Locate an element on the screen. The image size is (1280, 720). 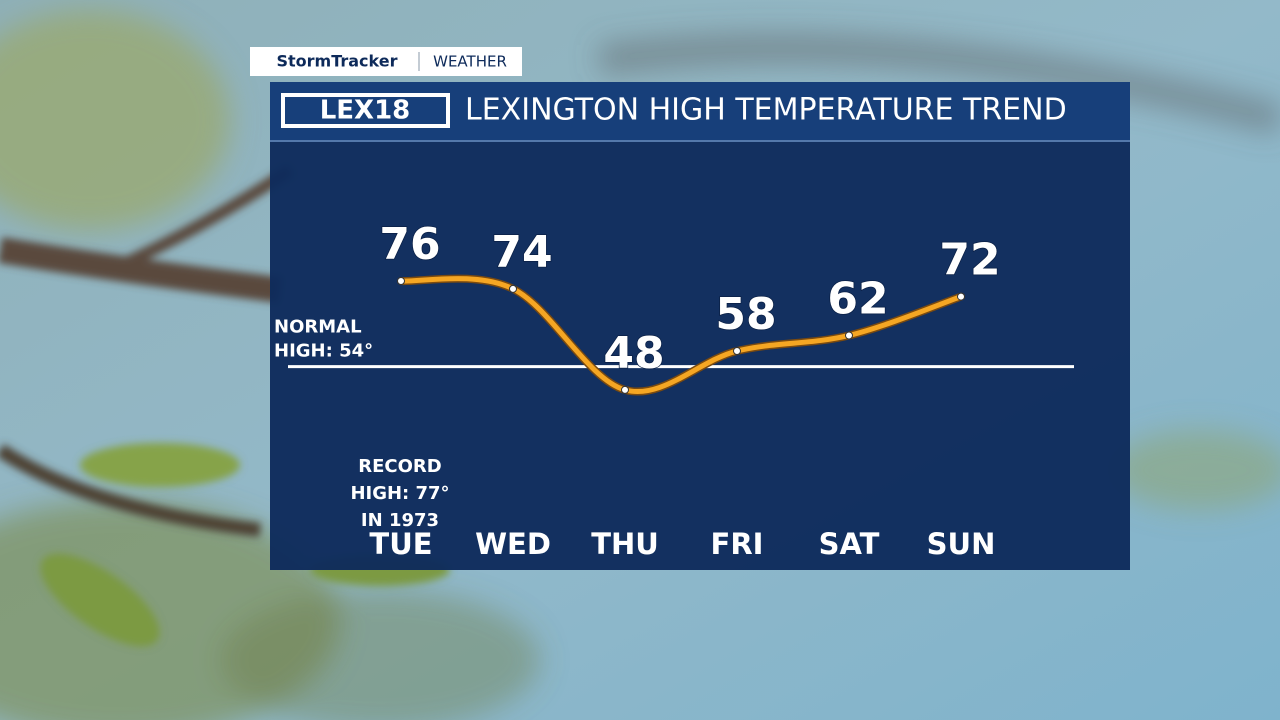
x-tick-label: THU is located at coordinates (625, 544).